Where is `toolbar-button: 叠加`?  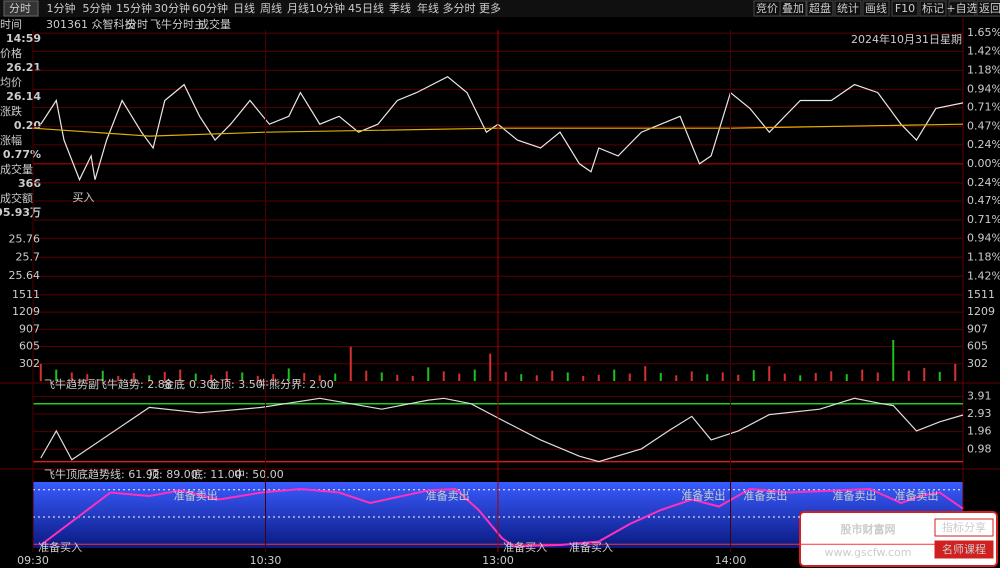
toolbar-button: 叠加 is located at coordinates (793, 8).